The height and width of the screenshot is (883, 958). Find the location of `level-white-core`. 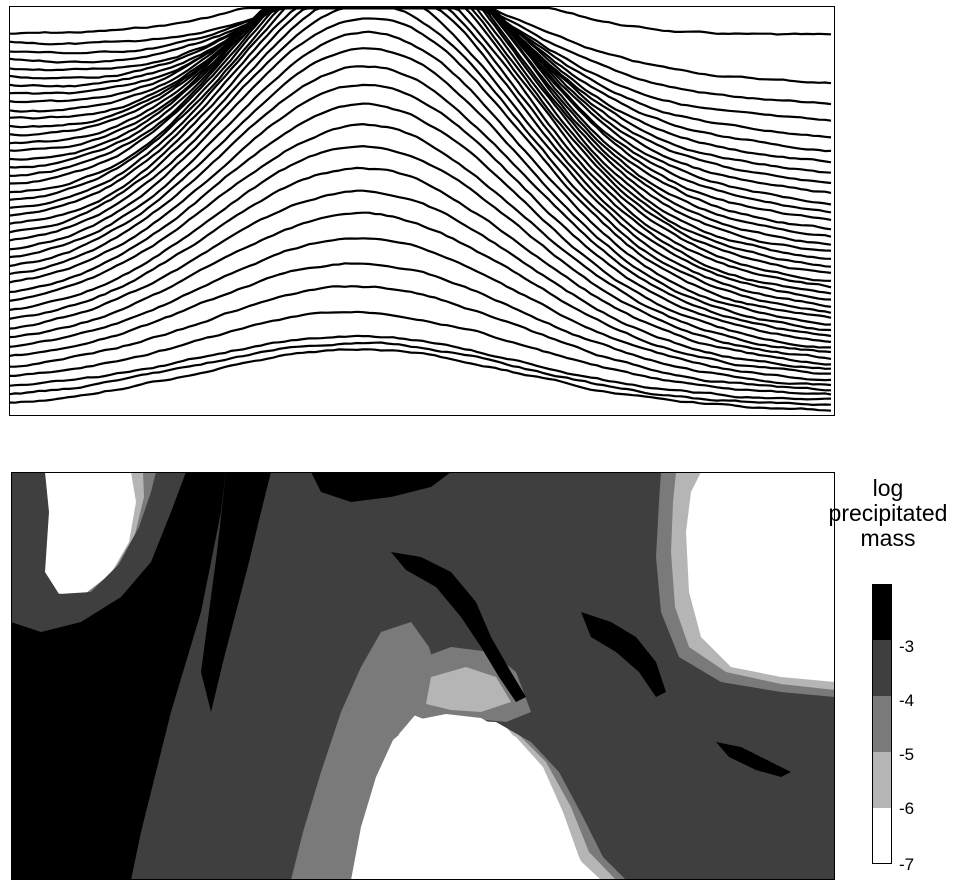

level-white-core is located at coordinates (471, 797).